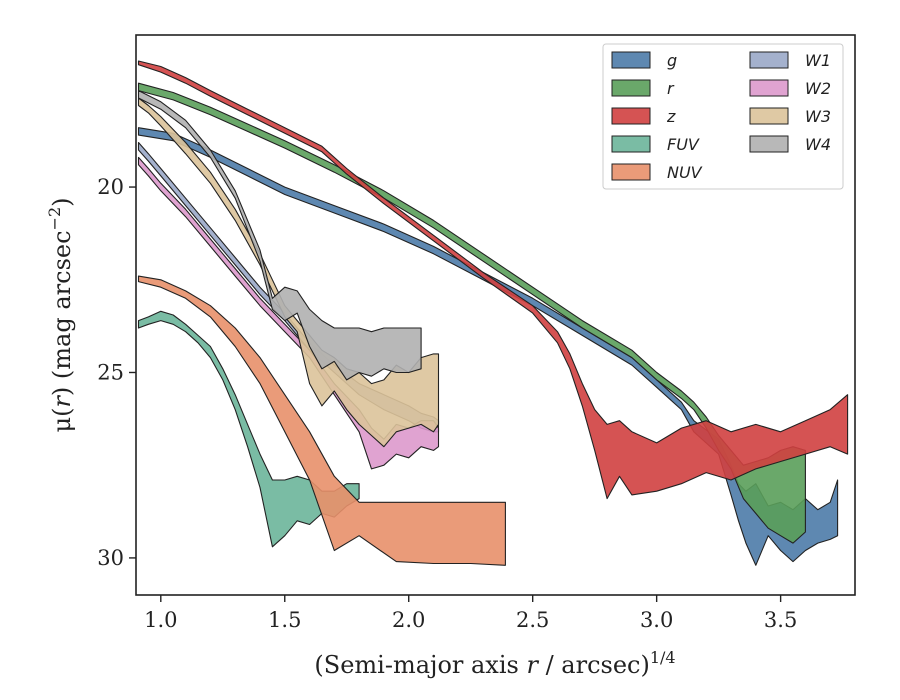 Image resolution: width=900 pixels, height=700 pixels. I want to click on y-axis-ticks: 20 25 30, so click(116, 372).